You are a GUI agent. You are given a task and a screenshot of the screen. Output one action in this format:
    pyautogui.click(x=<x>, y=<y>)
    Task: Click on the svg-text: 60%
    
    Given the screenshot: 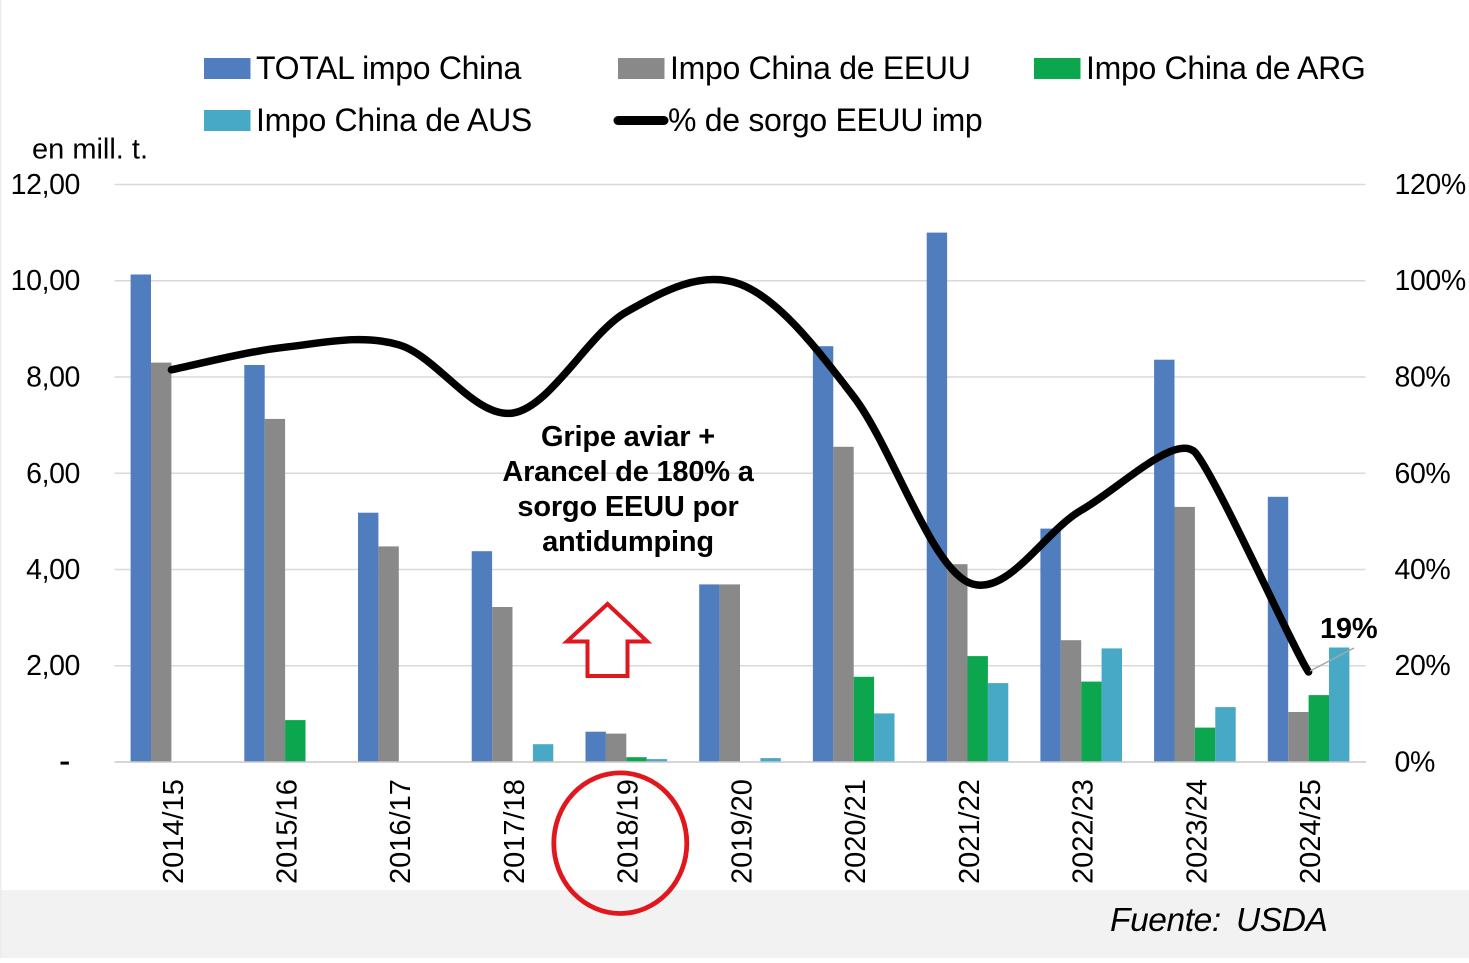 What is the action you would take?
    pyautogui.click(x=1423, y=474)
    